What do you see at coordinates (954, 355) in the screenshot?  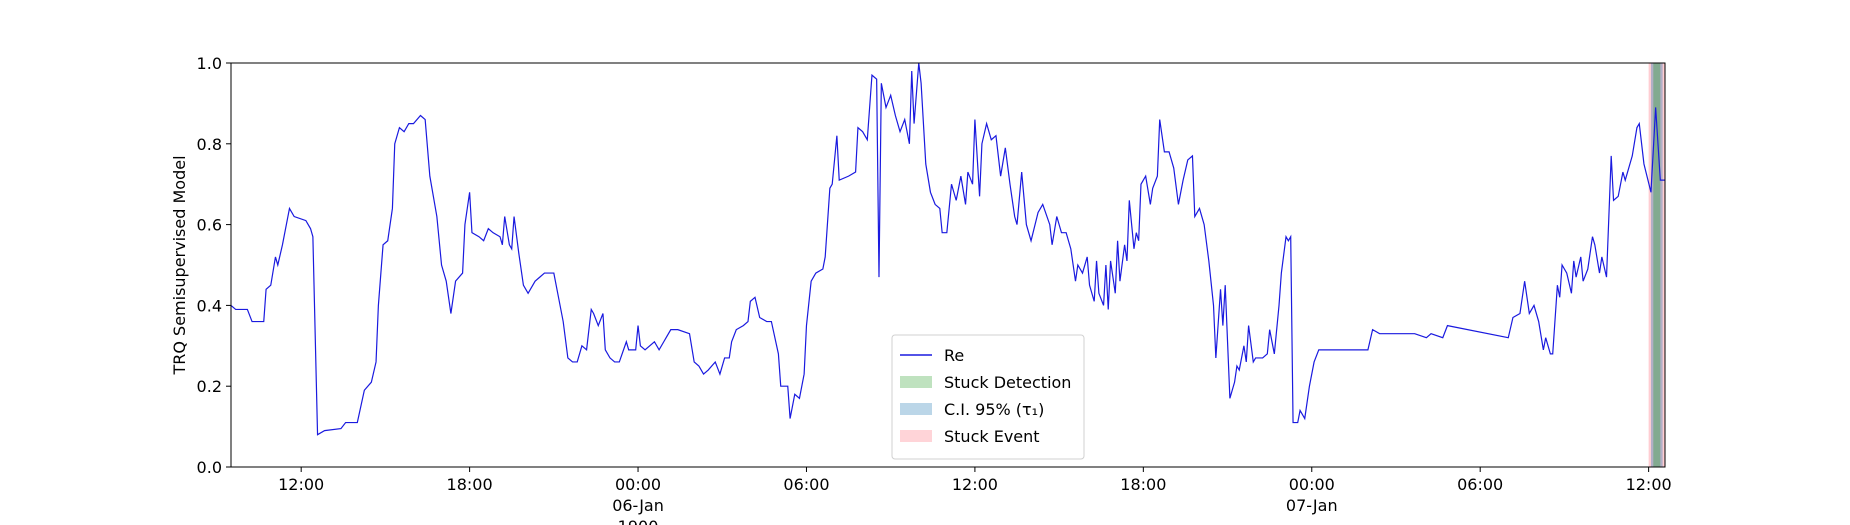 I see `legend-label: Re` at bounding box center [954, 355].